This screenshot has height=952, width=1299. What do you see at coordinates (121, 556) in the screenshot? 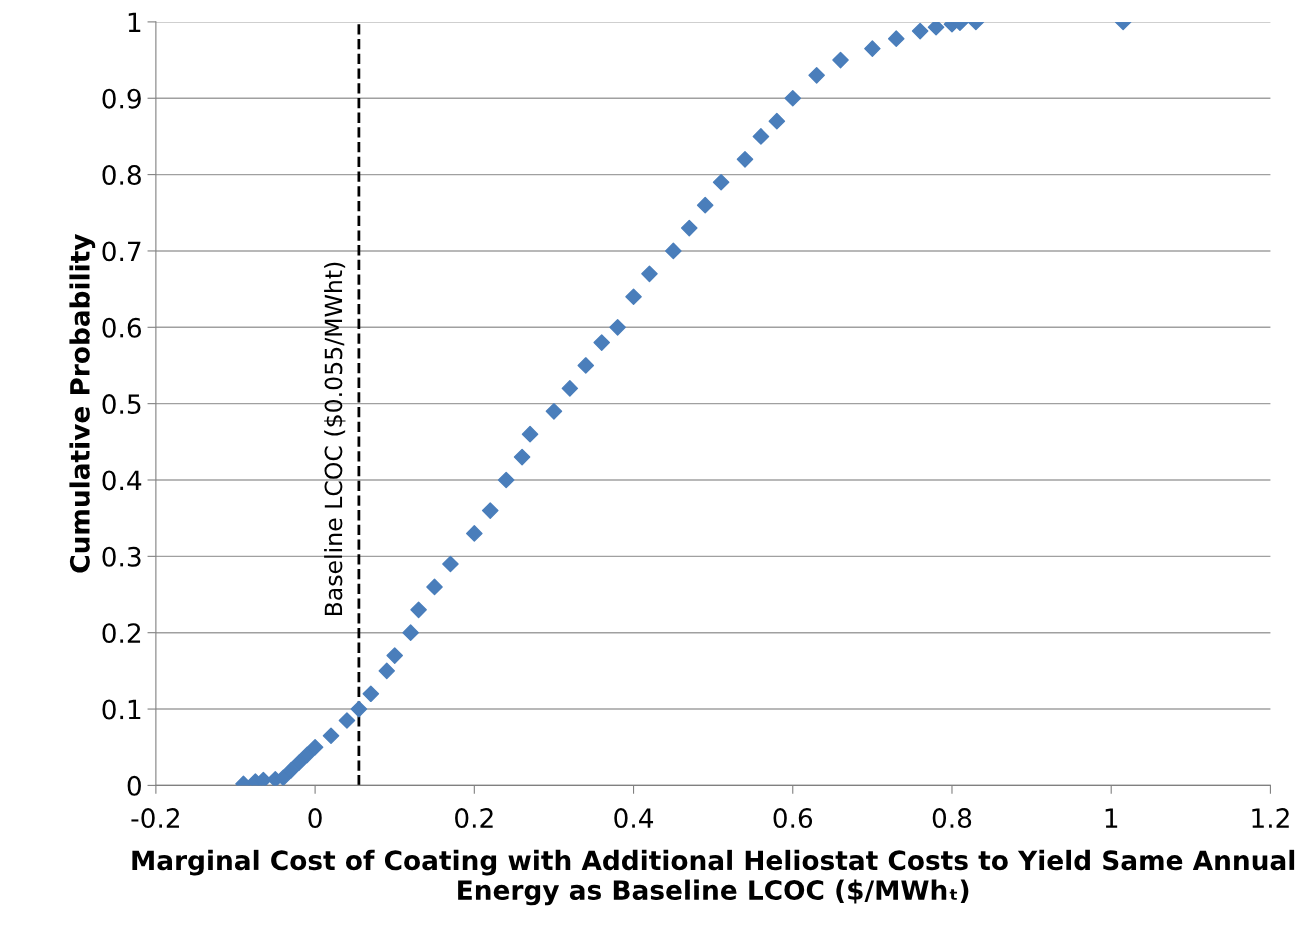
I see `y-tick-label: 0.3` at bounding box center [121, 556].